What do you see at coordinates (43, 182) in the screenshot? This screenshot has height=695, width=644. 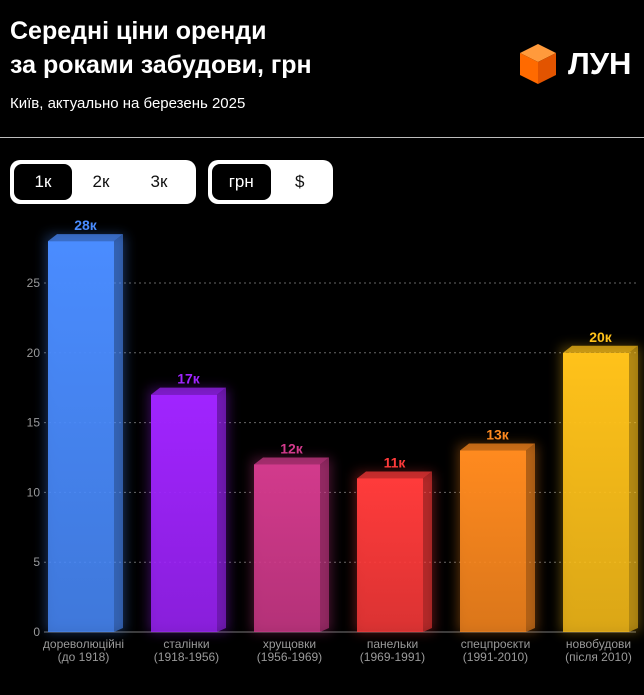 I see `rooms-1-button: 1к` at bounding box center [43, 182].